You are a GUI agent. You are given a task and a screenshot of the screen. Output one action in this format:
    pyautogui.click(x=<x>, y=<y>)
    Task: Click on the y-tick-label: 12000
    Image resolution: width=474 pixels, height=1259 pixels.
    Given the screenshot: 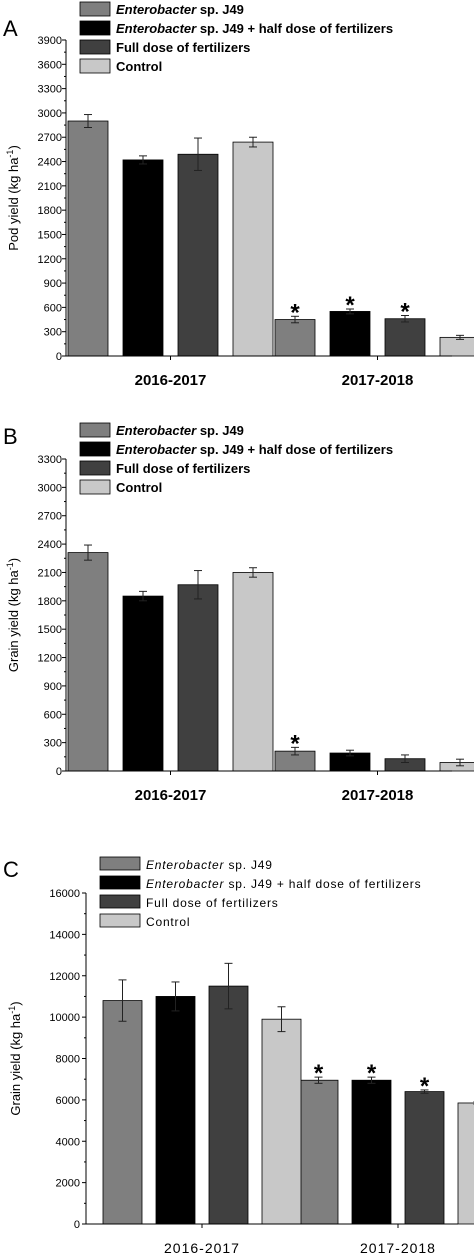 What is the action you would take?
    pyautogui.click(x=64, y=977)
    